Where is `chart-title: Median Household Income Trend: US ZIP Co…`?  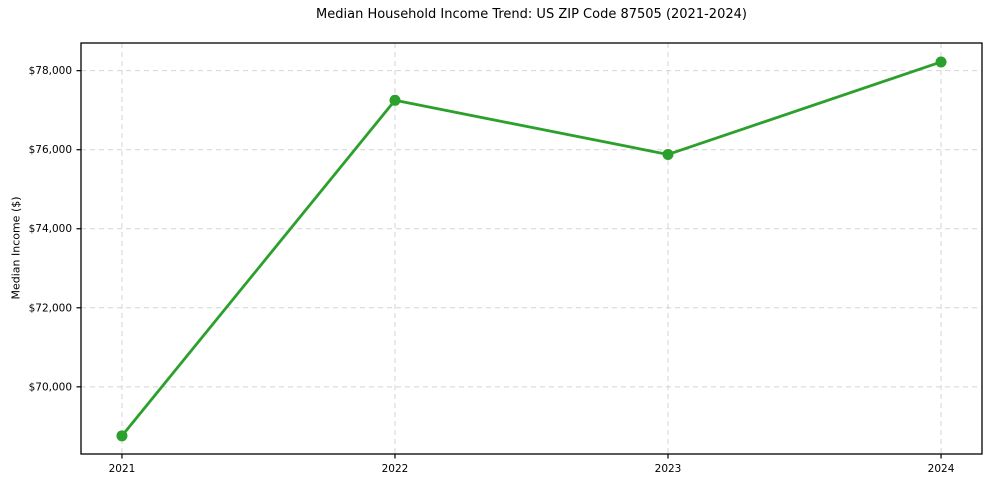 chart-title: Median Household Income Trend: US ZIP Co… is located at coordinates (531, 14).